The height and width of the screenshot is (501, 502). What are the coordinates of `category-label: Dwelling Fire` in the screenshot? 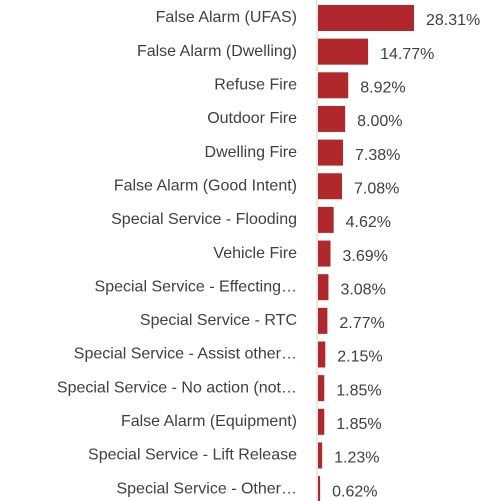 It's located at (251, 152).